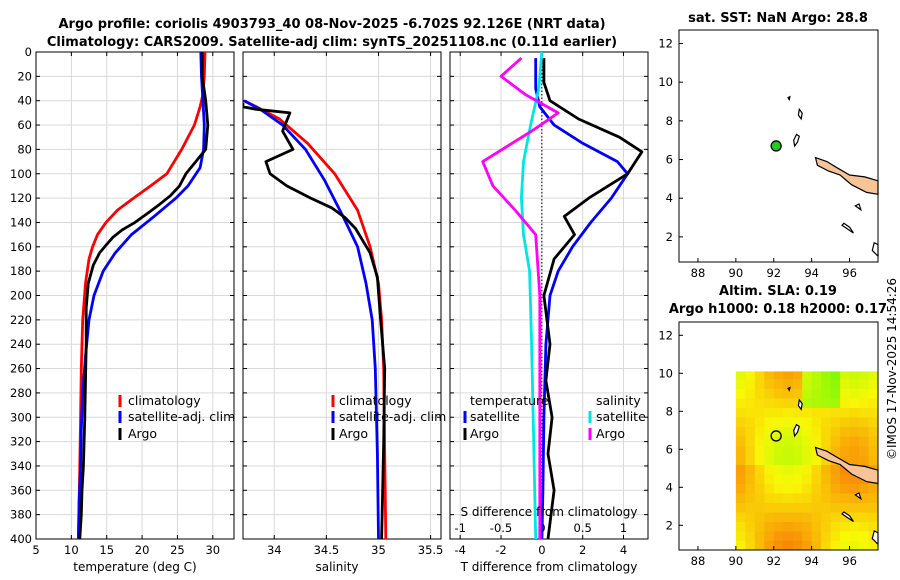 The width and height of the screenshot is (900, 580). What do you see at coordinates (353, 433) in the screenshot?
I see `legend-argo-label: Argo` at bounding box center [353, 433].